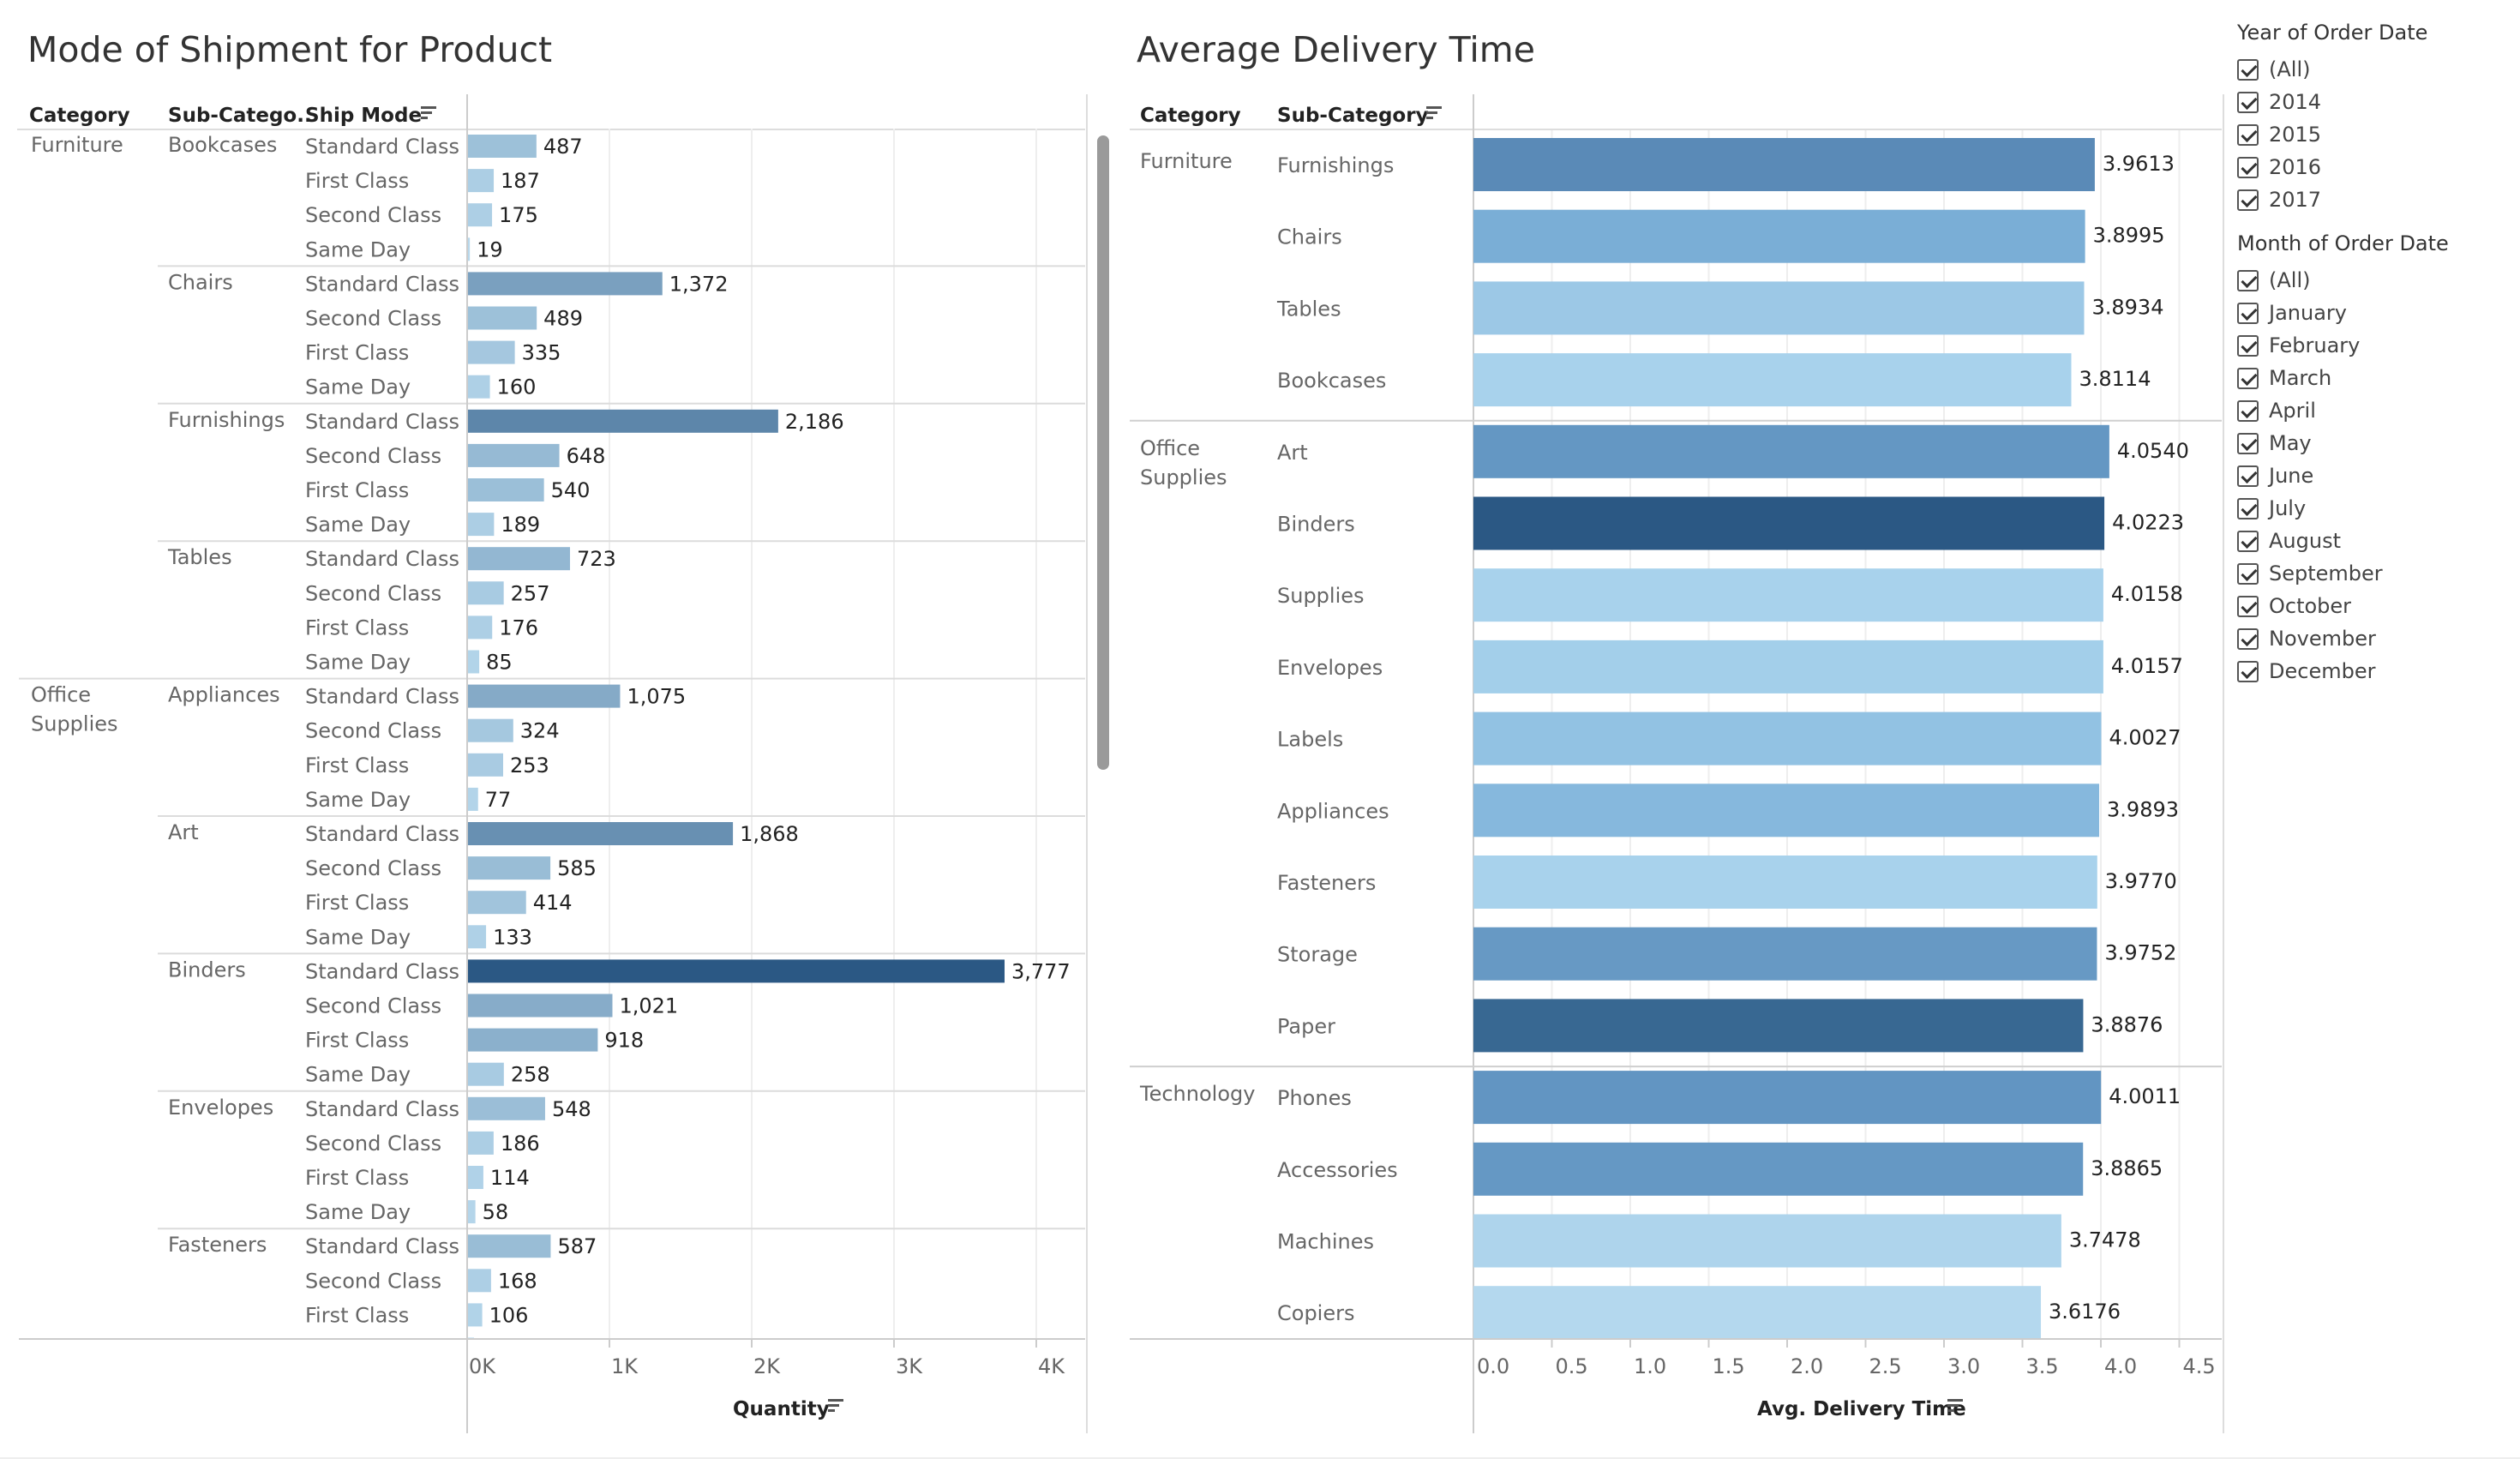 The image size is (2520, 1459). I want to click on x-tick-label: 1K, so click(625, 1366).